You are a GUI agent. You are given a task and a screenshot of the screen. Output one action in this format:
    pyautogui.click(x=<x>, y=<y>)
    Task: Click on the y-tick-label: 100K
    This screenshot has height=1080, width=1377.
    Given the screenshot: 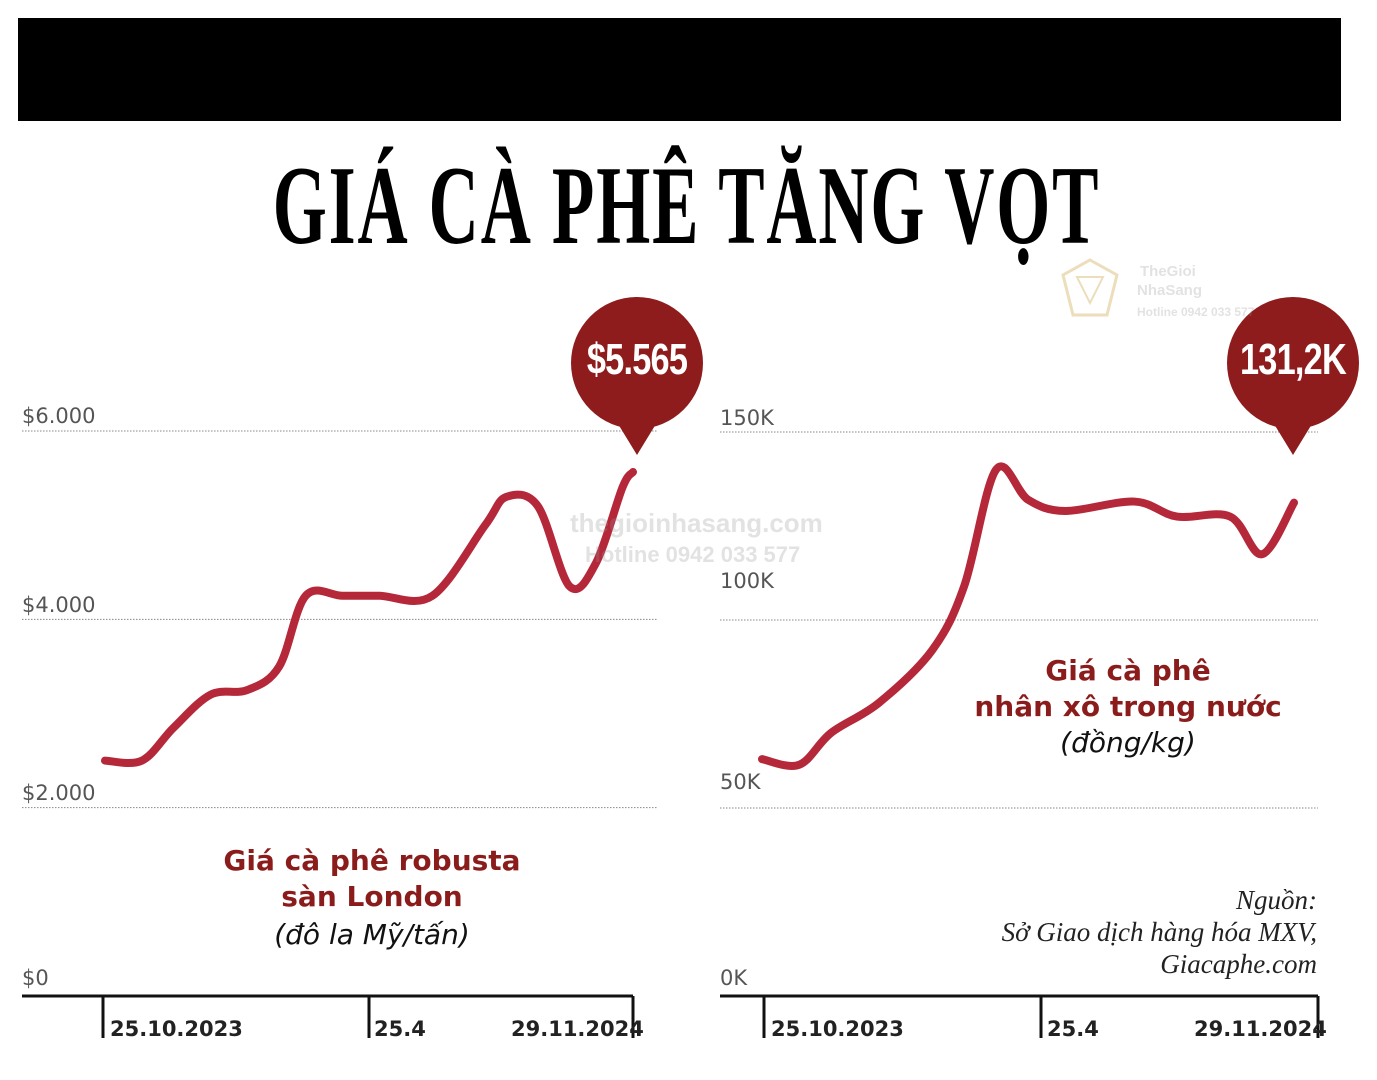 What is the action you would take?
    pyautogui.click(x=747, y=581)
    